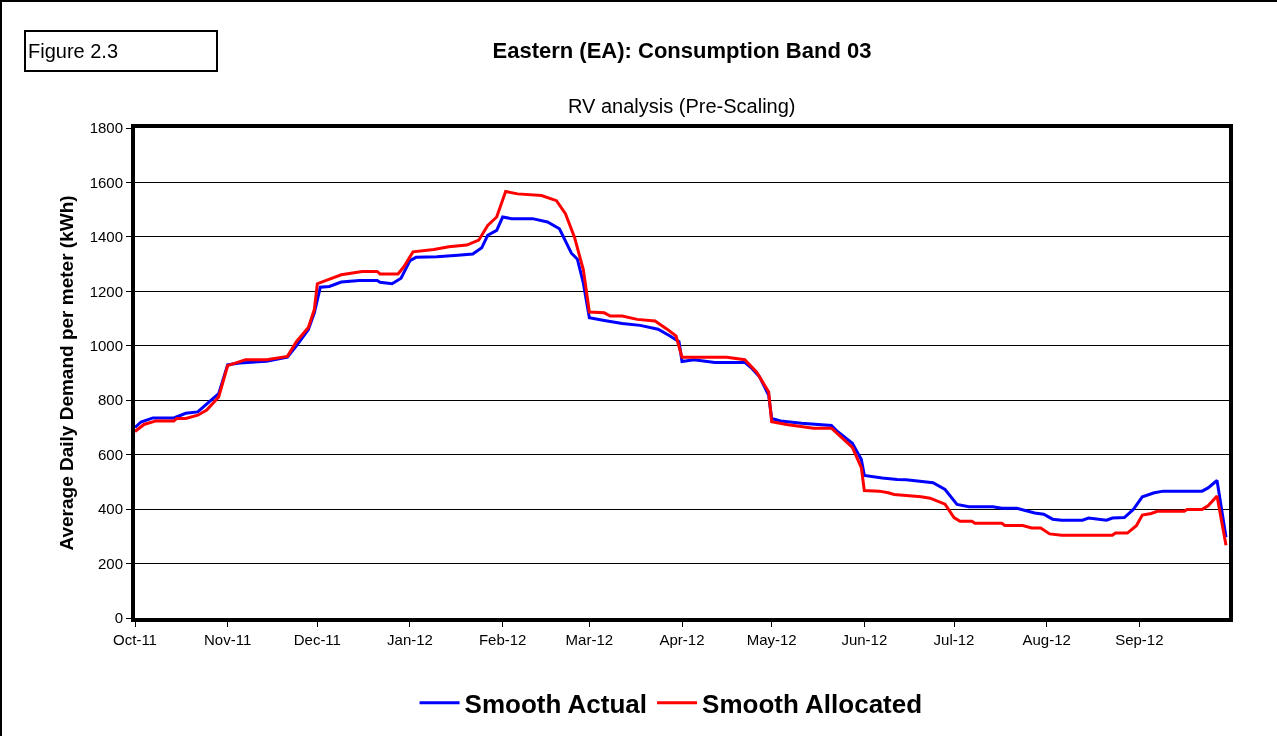 Image resolution: width=1277 pixels, height=736 pixels. Describe the element at coordinates (106, 291) in the screenshot. I see `y-tick-label: 1200` at that location.